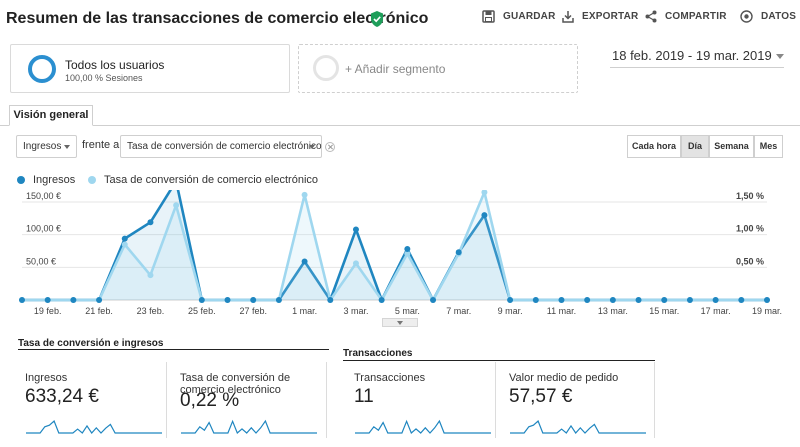 Image resolution: width=800 pixels, height=447 pixels. I want to click on segment-name: Todos los usuarios, so click(115, 65).